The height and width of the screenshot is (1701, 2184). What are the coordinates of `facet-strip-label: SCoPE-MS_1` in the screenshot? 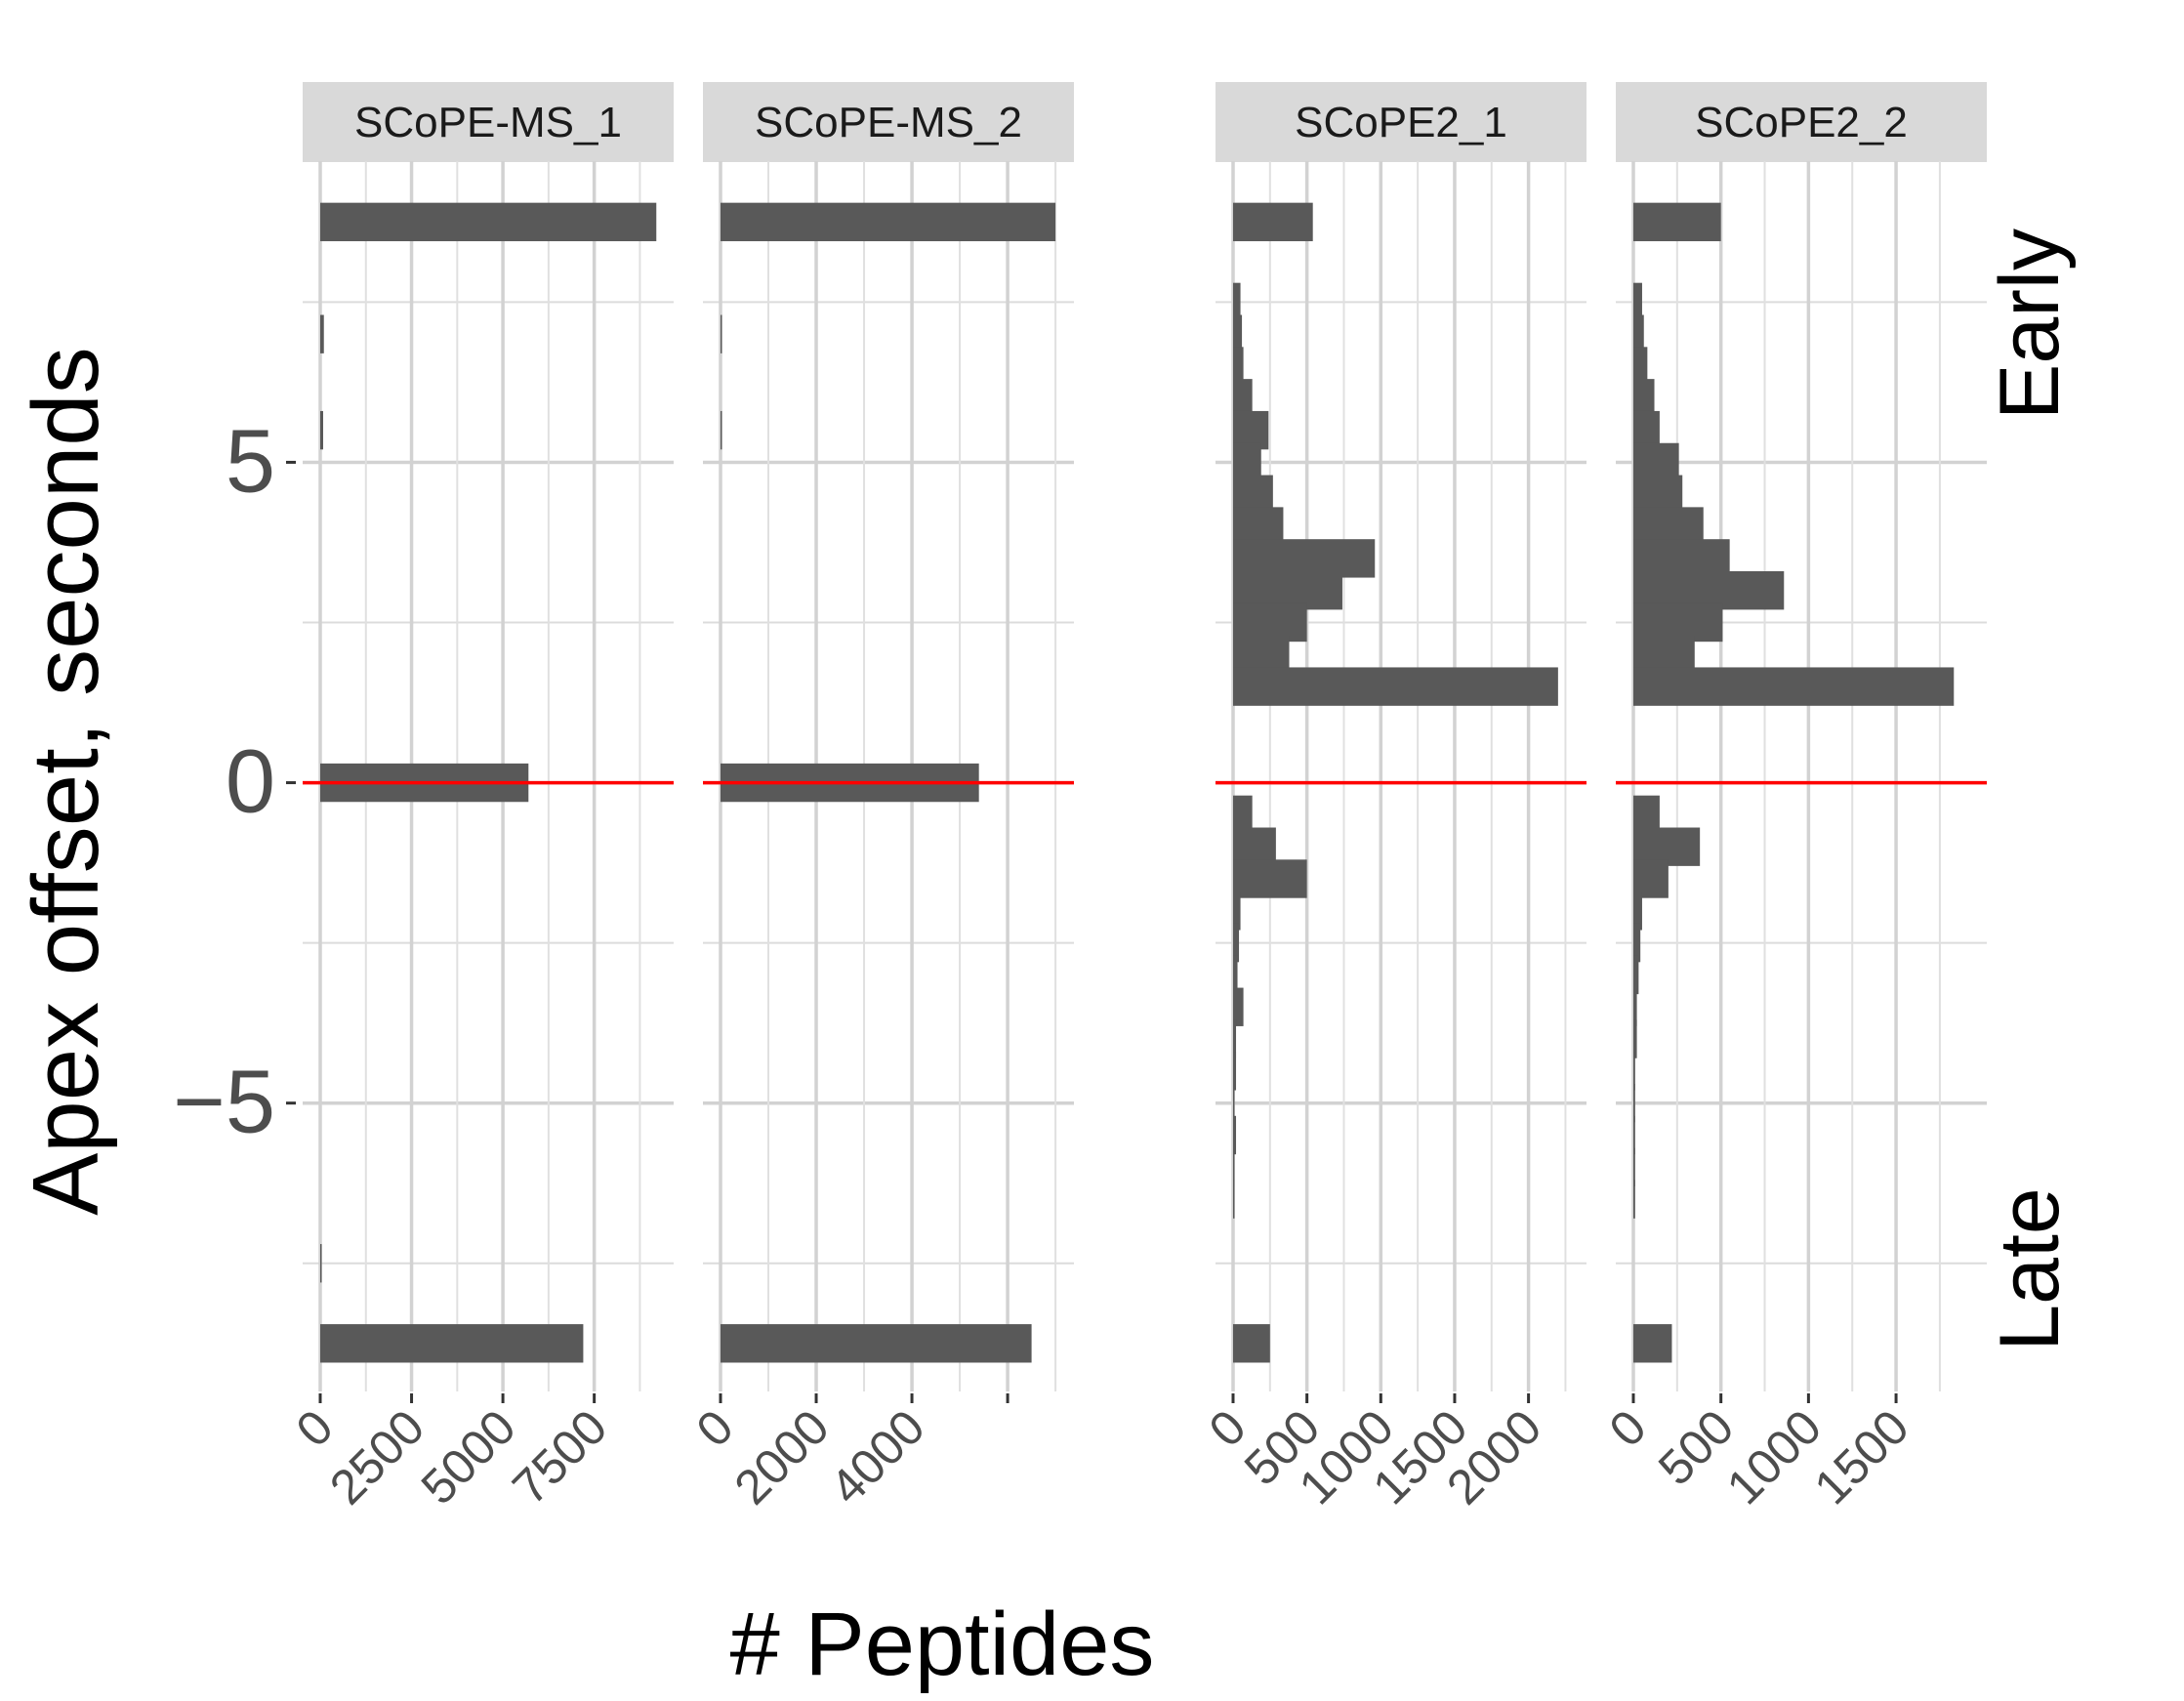 It's located at (488, 122).